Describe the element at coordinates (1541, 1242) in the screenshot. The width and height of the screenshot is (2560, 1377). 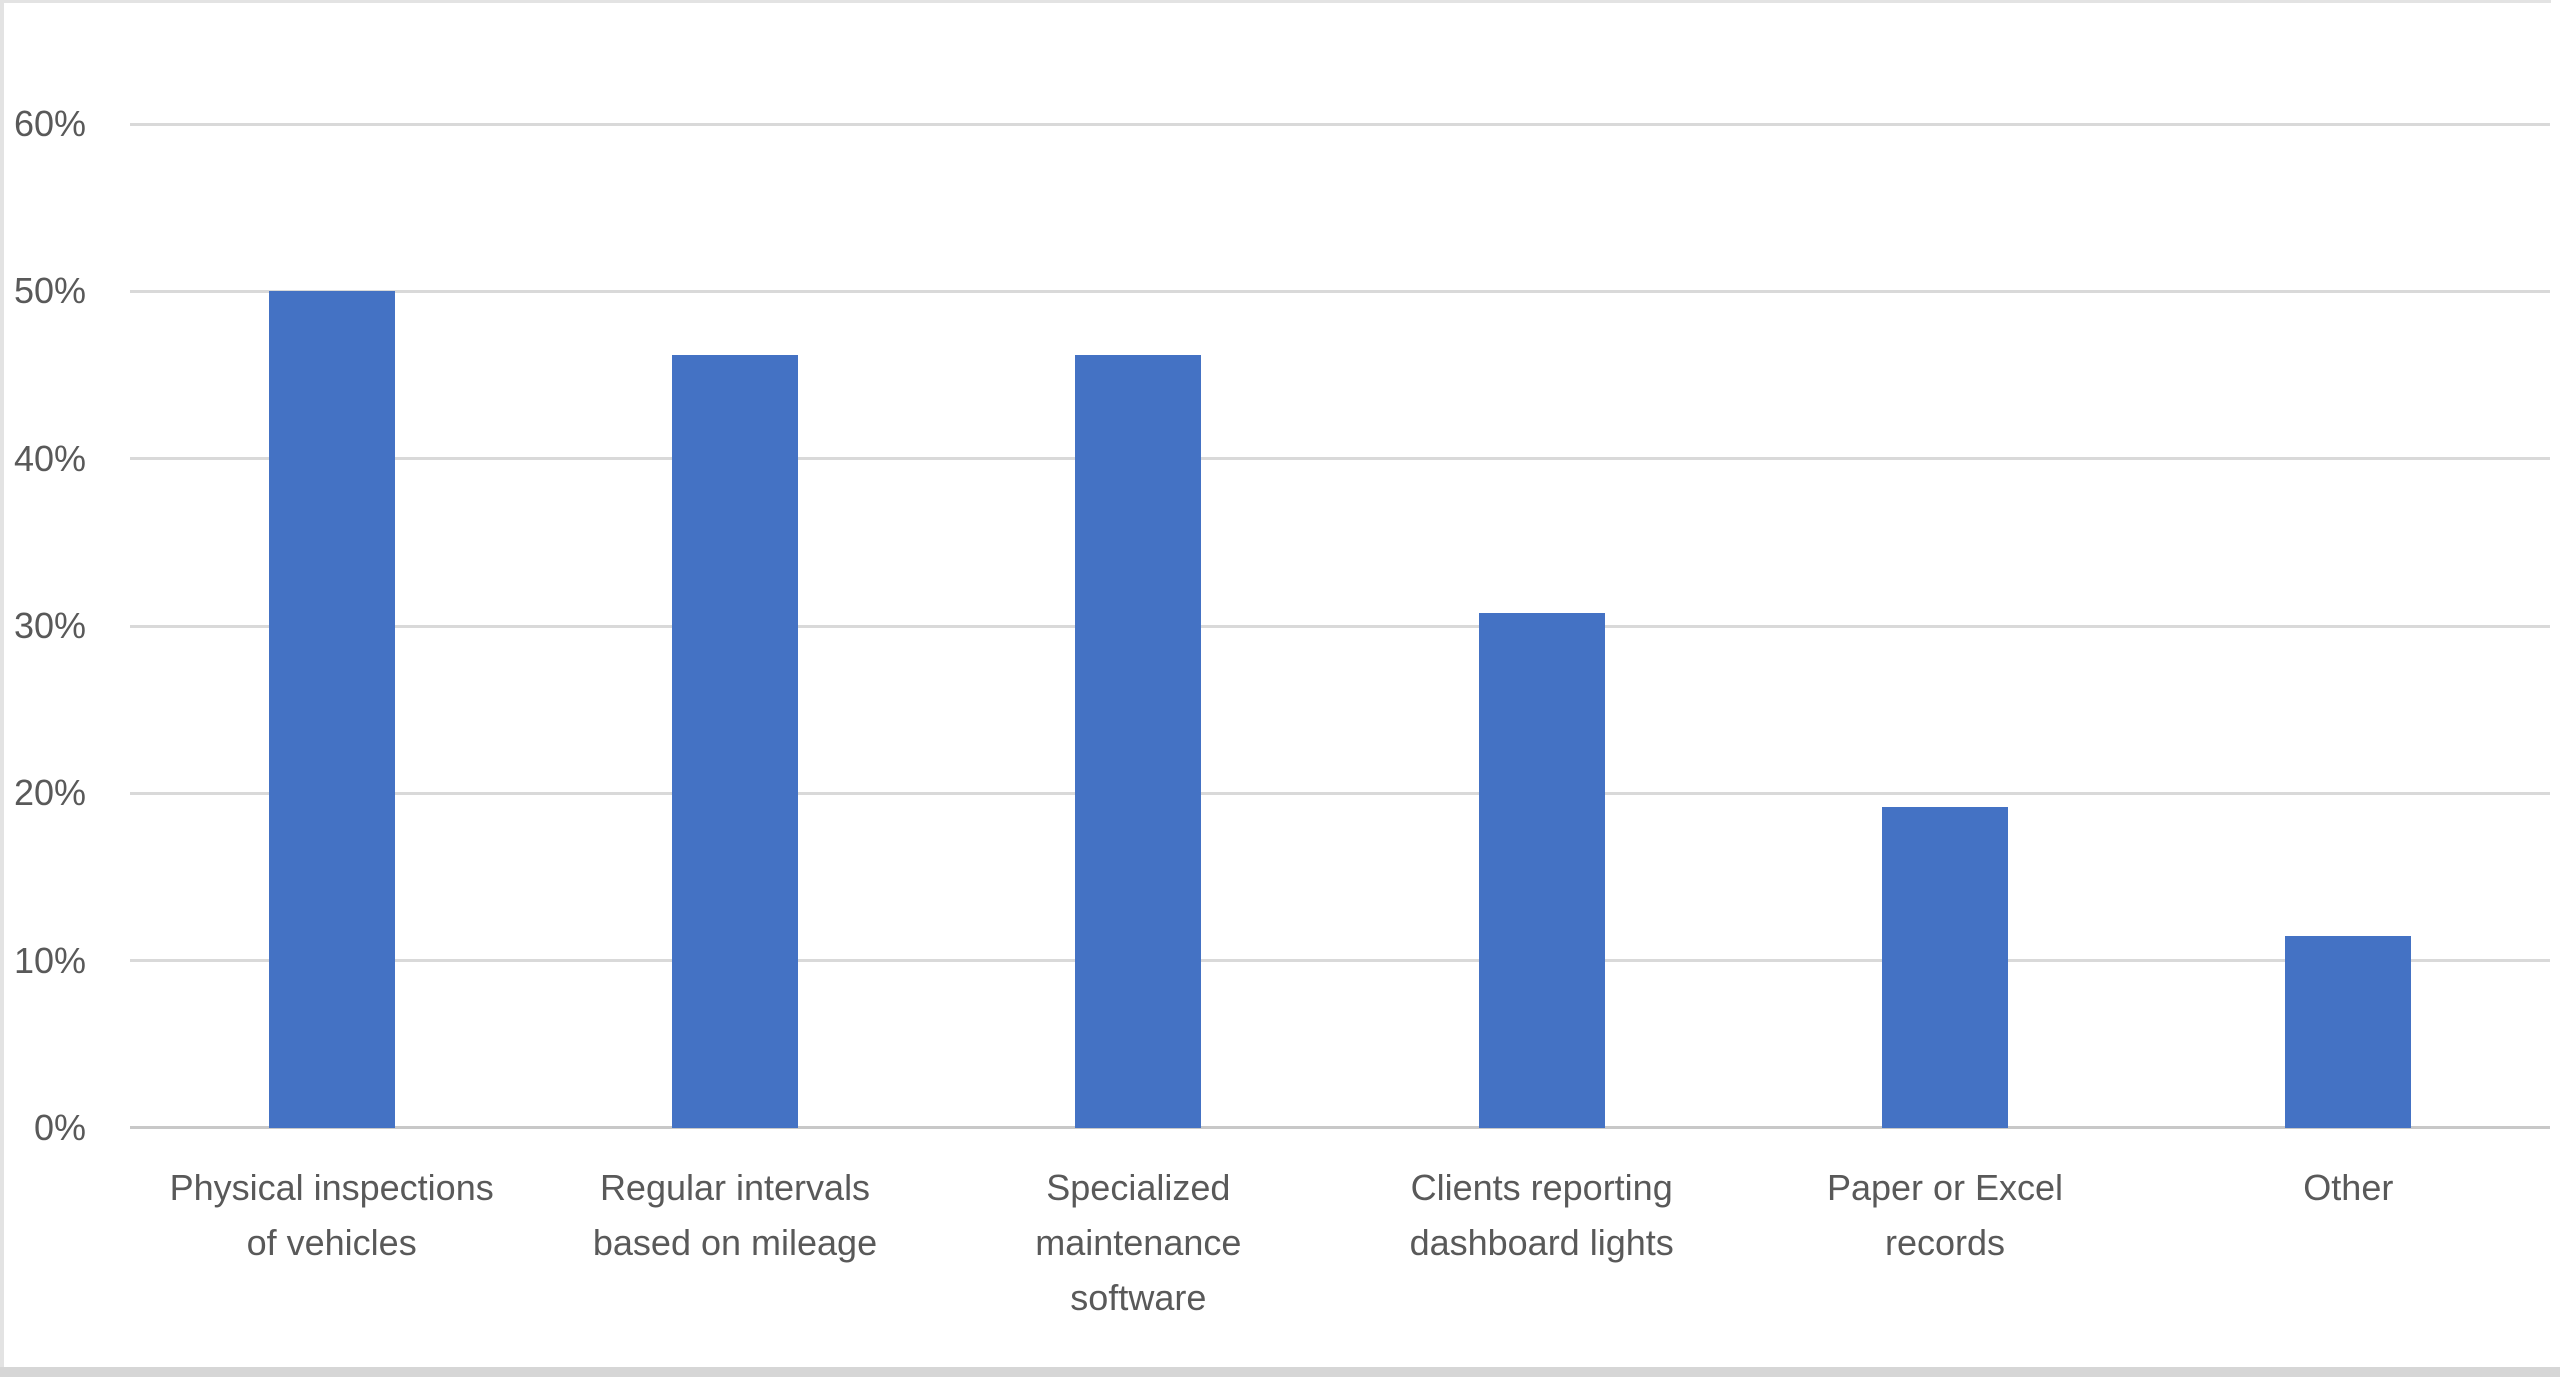
I see `x-label-line: dashboard lights` at that location.